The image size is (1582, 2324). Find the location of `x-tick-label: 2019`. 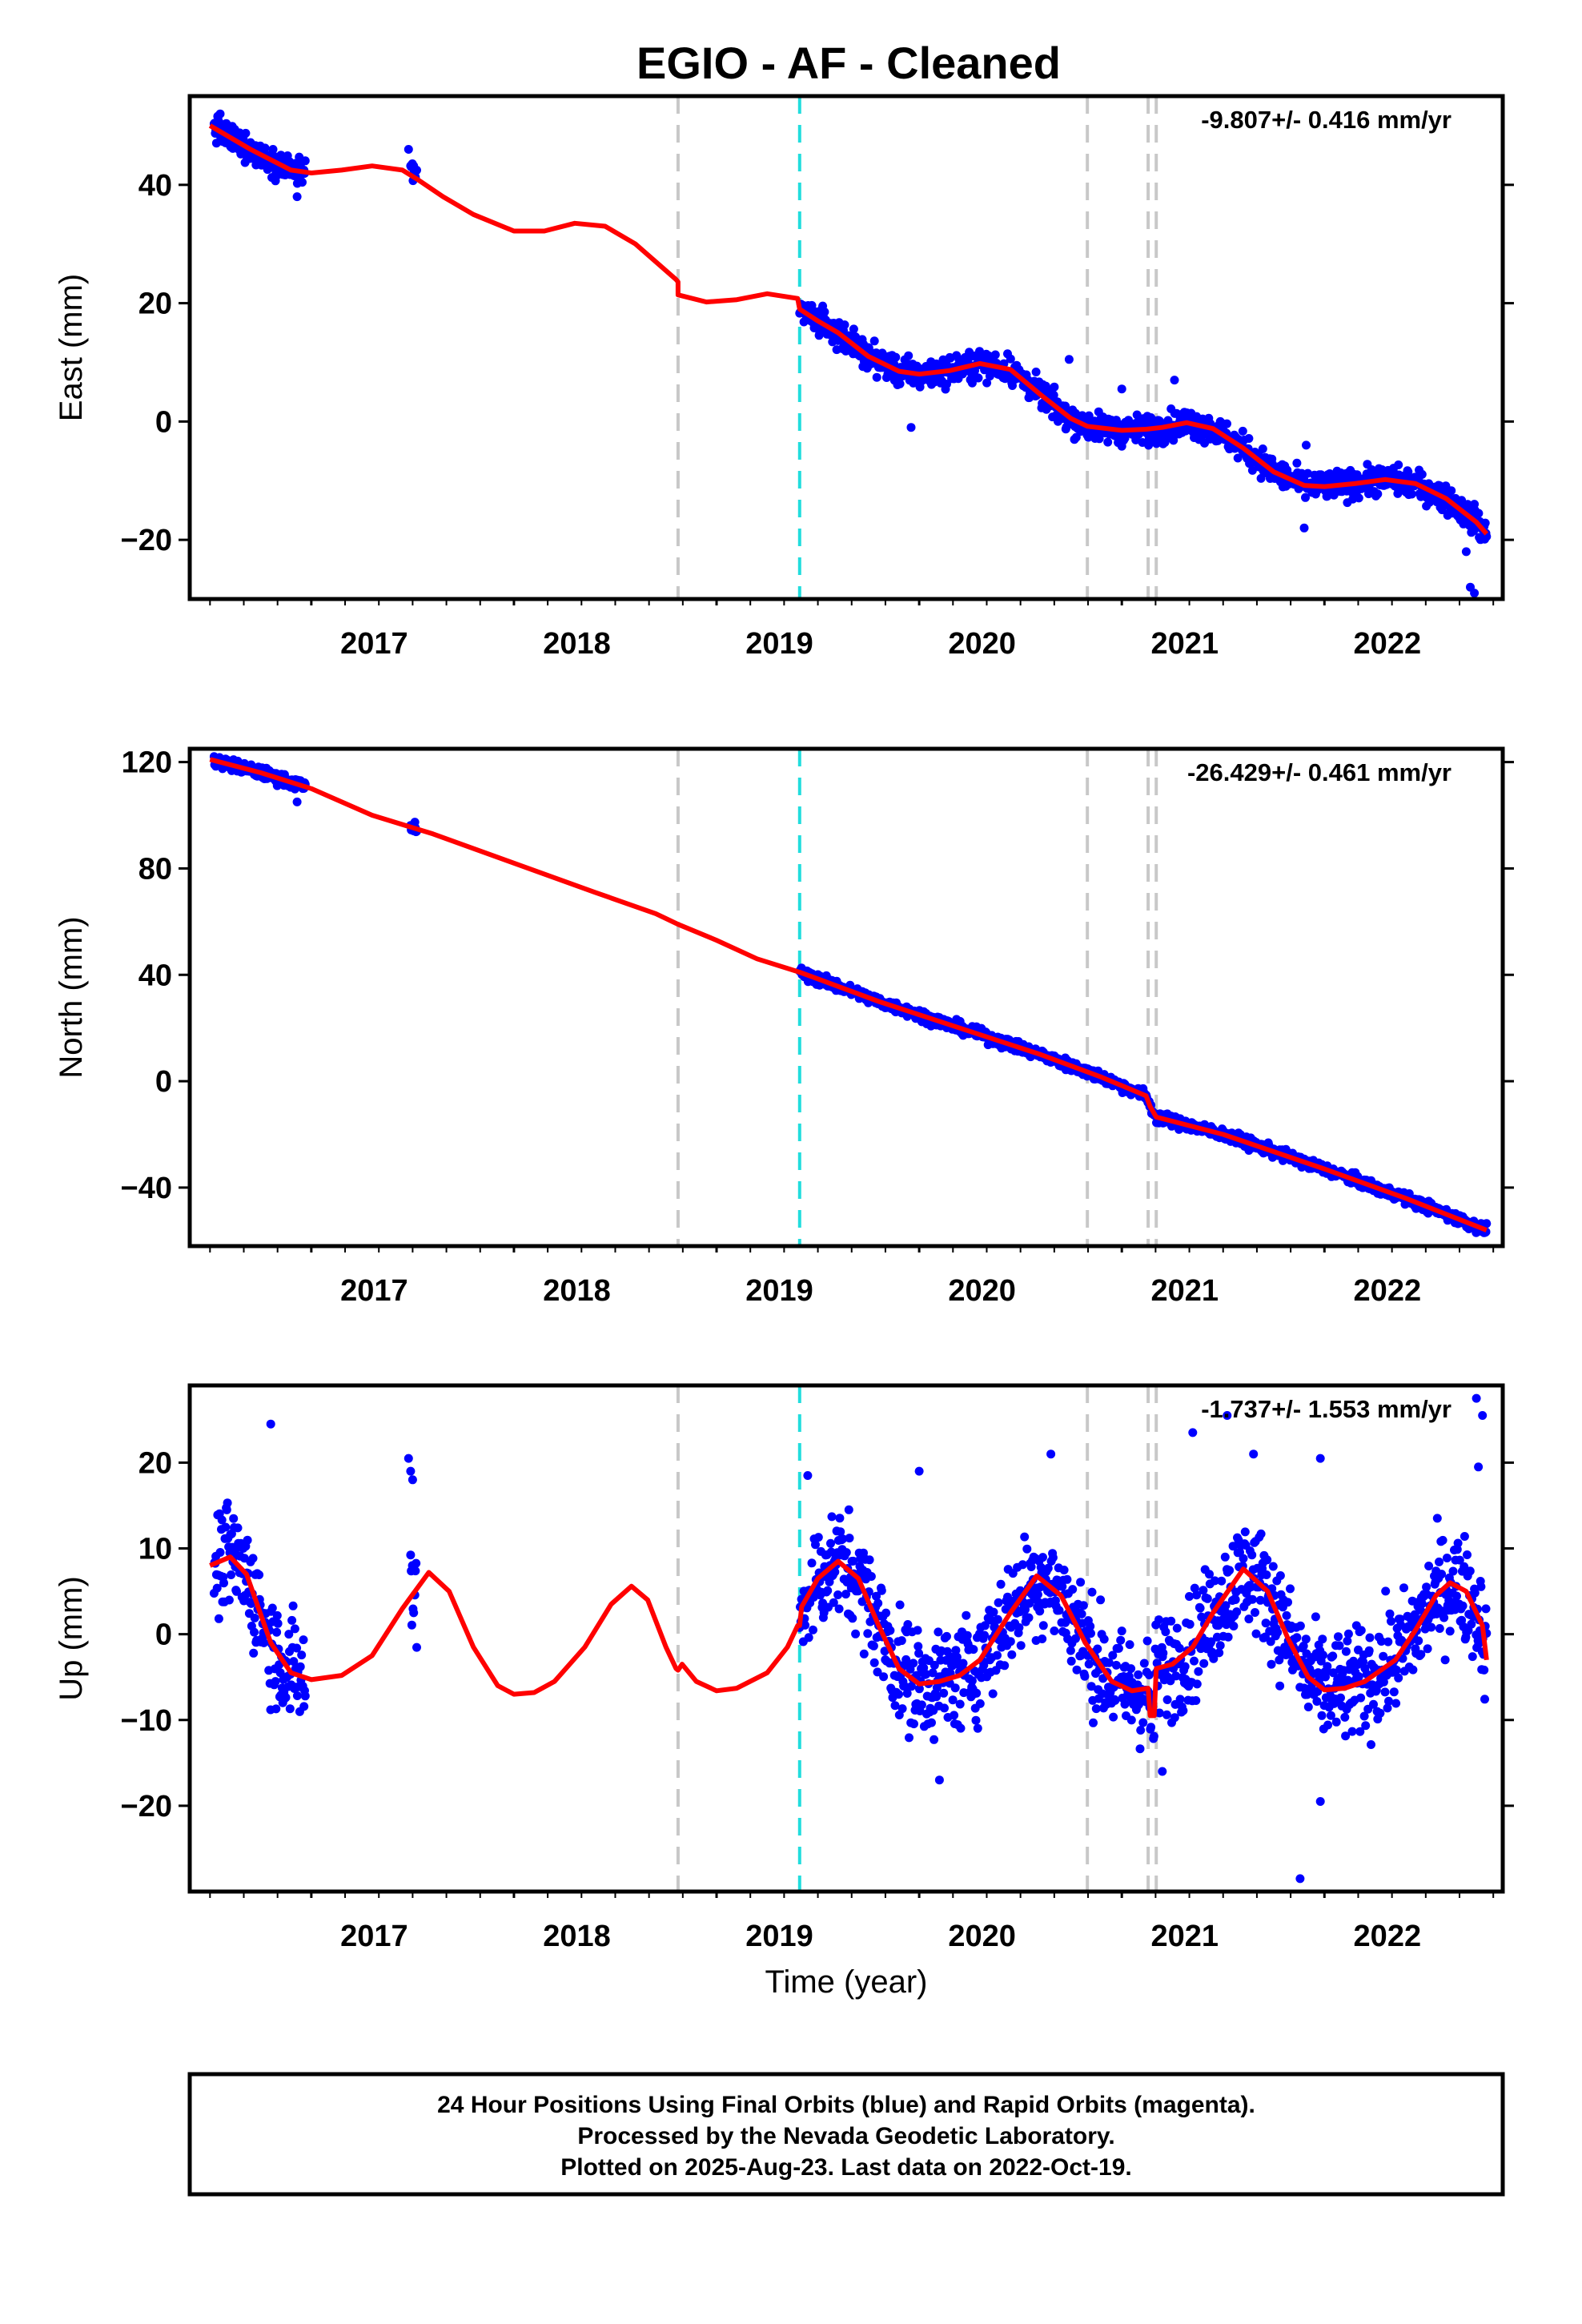

x-tick-label: 2019 is located at coordinates (779, 1936).